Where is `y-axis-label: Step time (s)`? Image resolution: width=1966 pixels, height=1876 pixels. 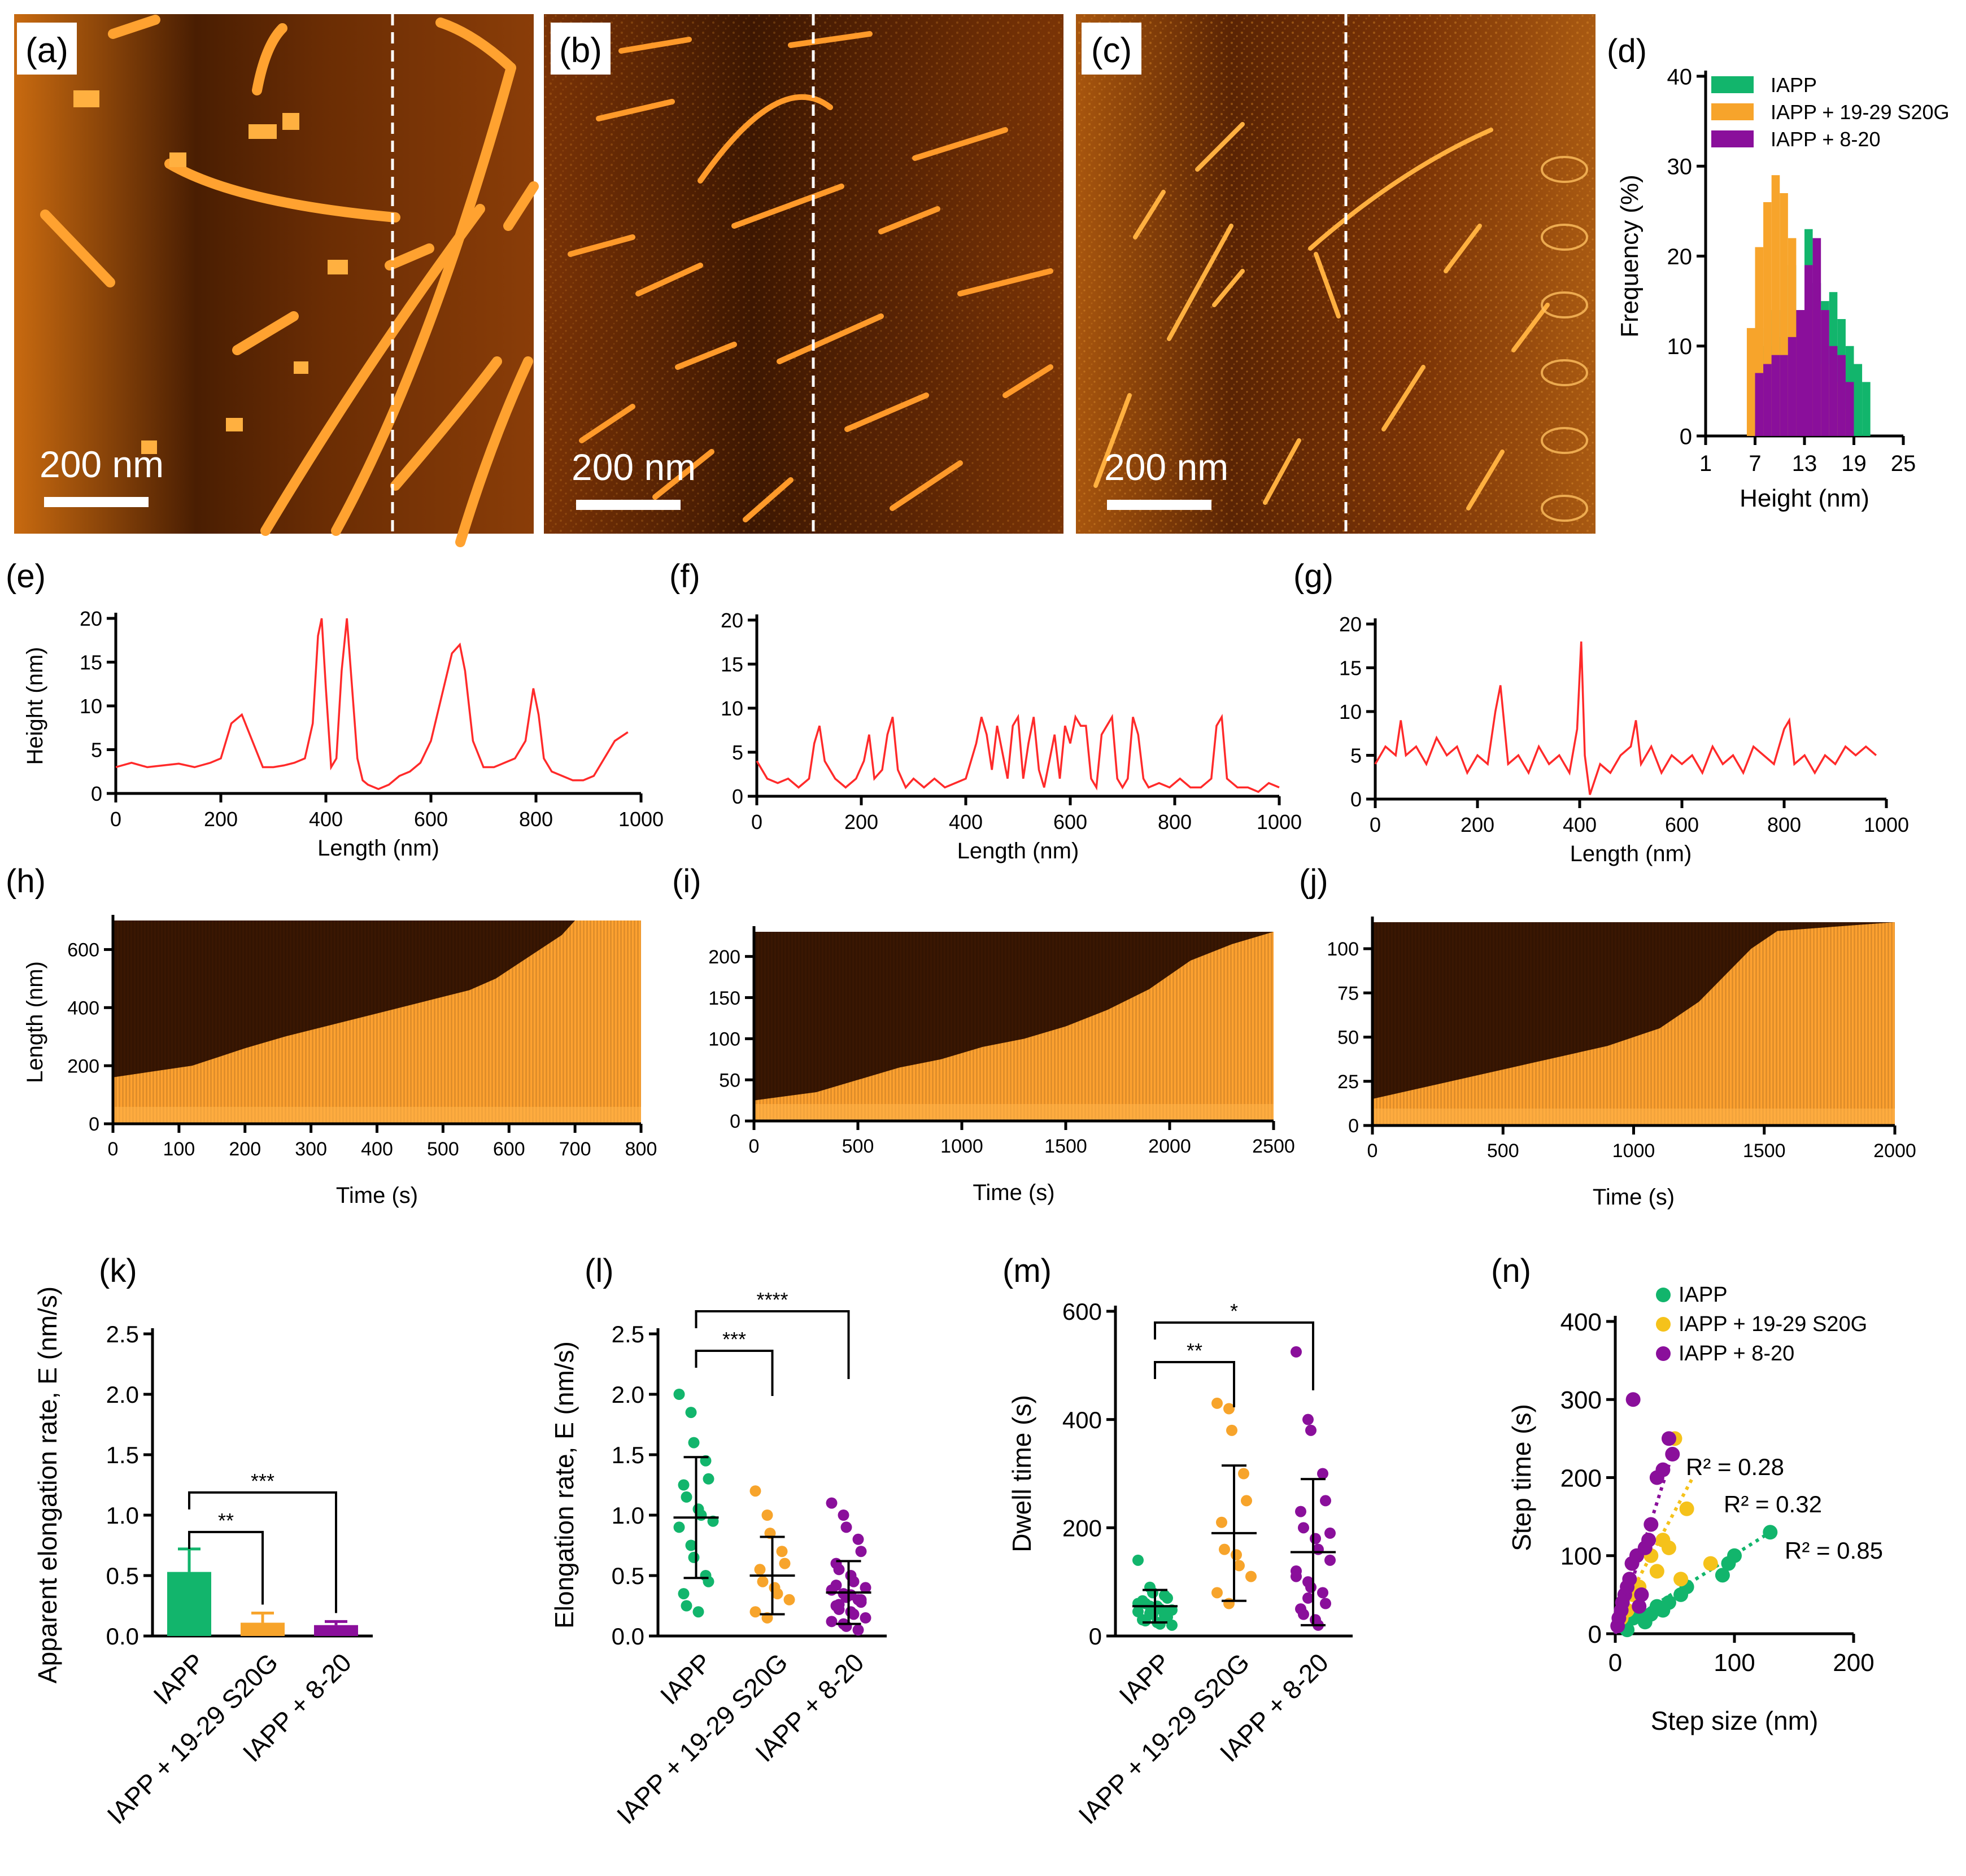
y-axis-label: Step time (s) is located at coordinates (1521, 1477).